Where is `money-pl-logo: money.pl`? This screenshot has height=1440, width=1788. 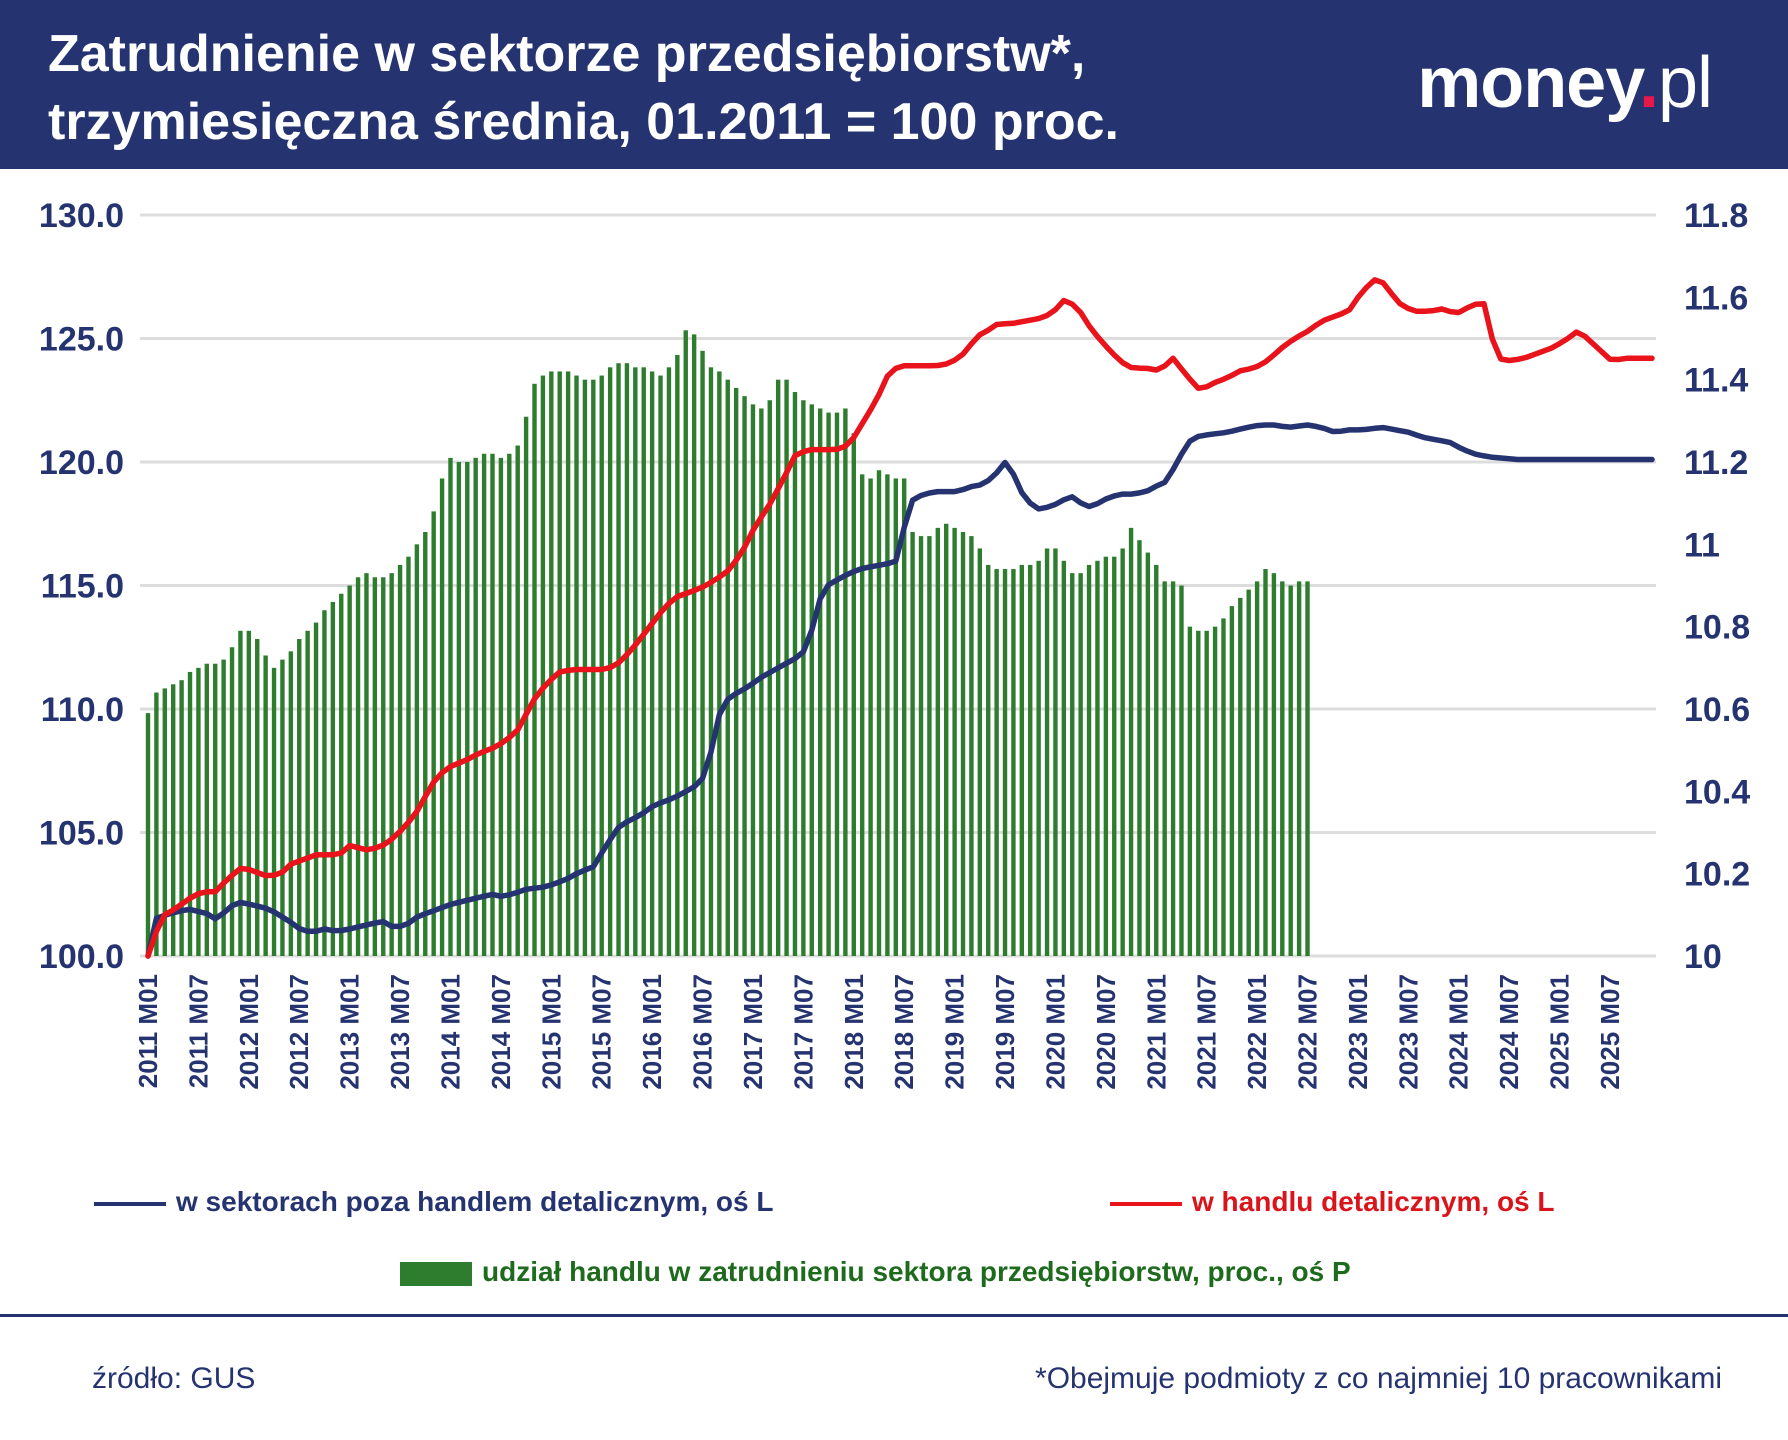
money-pl-logo: money.pl is located at coordinates (1565, 83).